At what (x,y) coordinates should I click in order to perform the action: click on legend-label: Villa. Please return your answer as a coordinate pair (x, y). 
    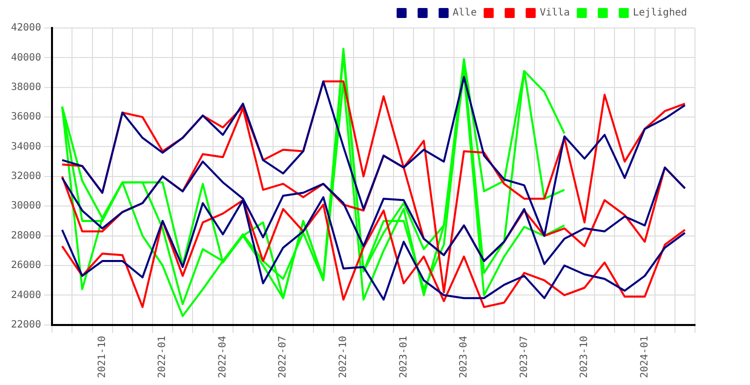
    Looking at the image, I should click on (555, 13).